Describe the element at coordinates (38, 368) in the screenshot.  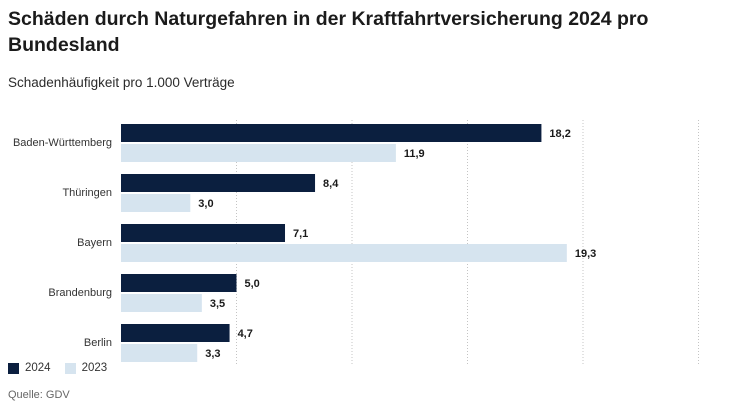
I see `legend-label-2024: 2024` at that location.